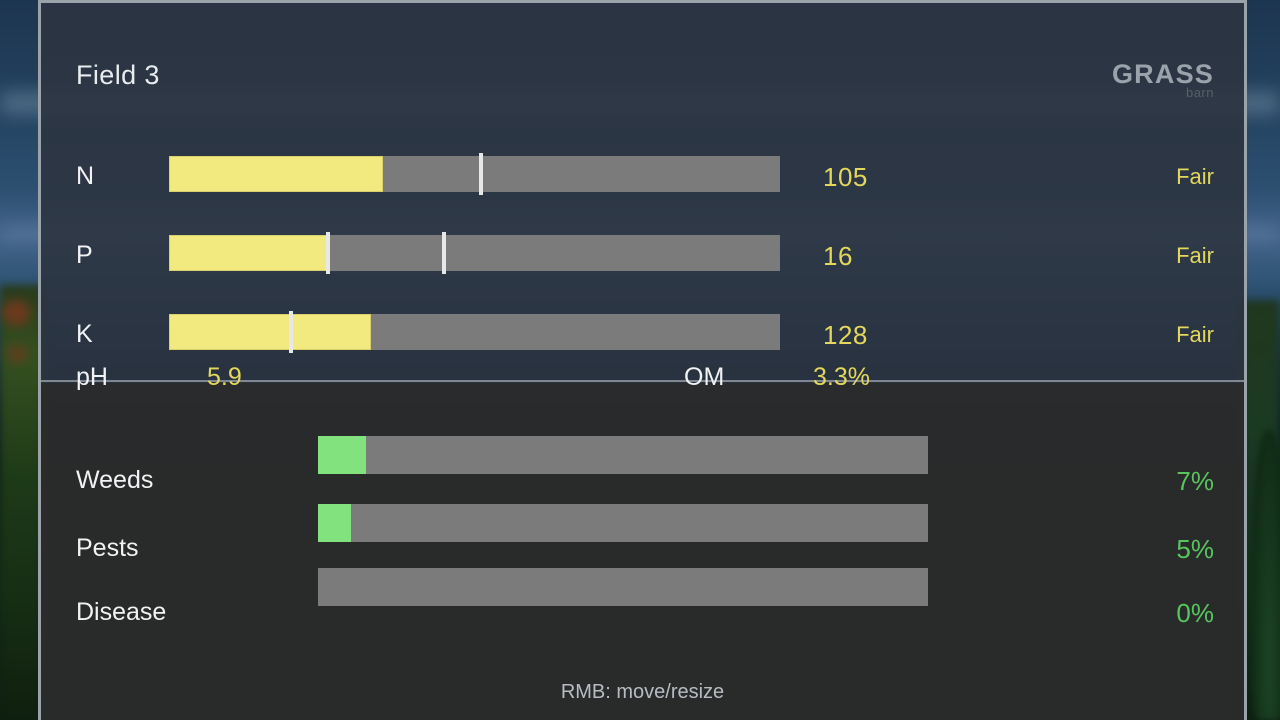 The height and width of the screenshot is (720, 1280). What do you see at coordinates (118, 75) in the screenshot?
I see `page-title: Field 3` at bounding box center [118, 75].